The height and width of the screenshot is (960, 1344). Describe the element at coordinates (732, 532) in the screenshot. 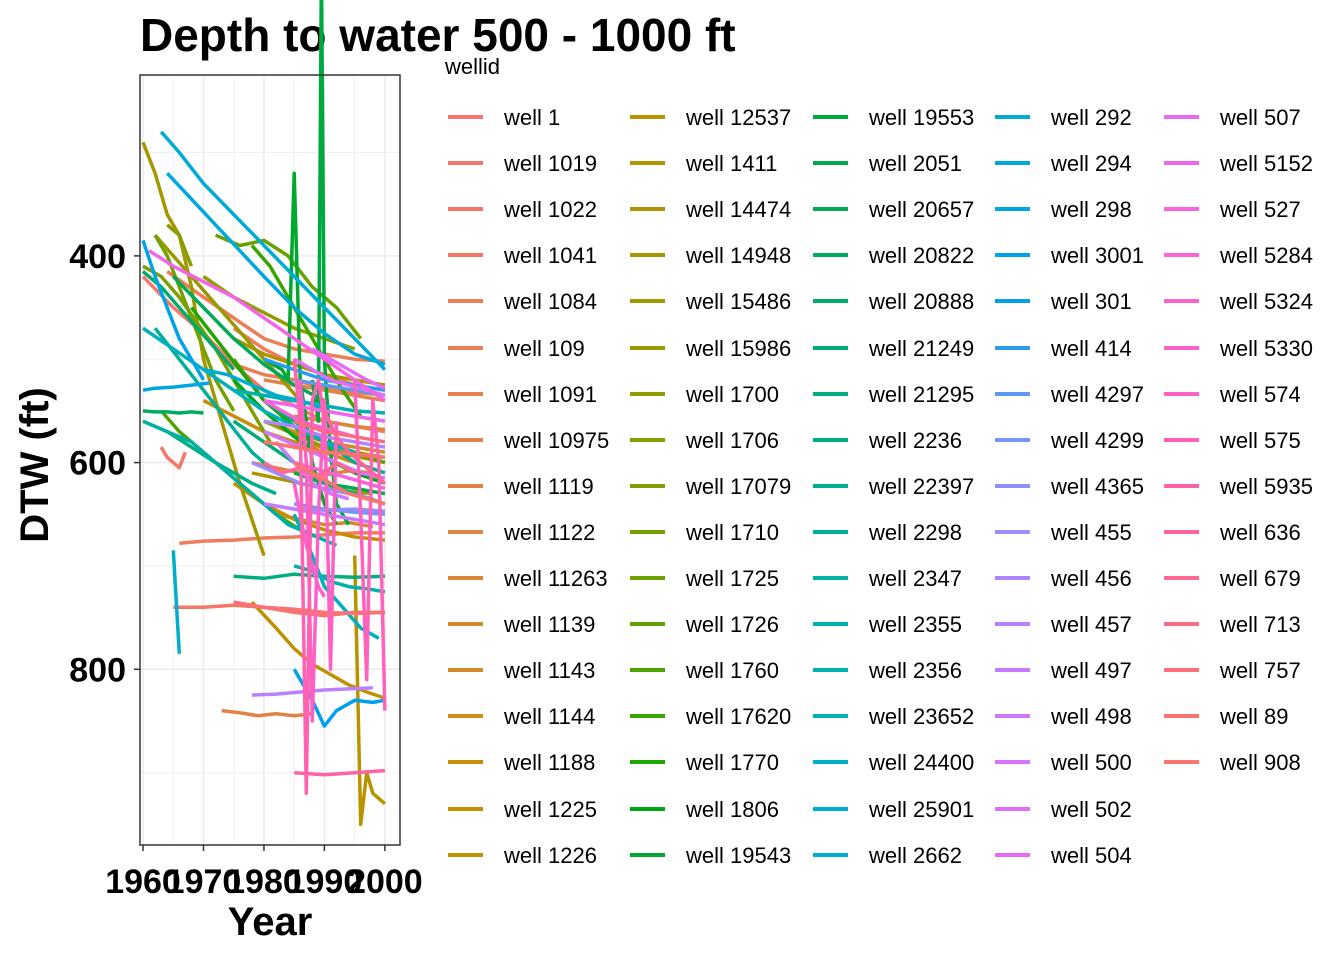

I see `legend-label: well 1710` at that location.